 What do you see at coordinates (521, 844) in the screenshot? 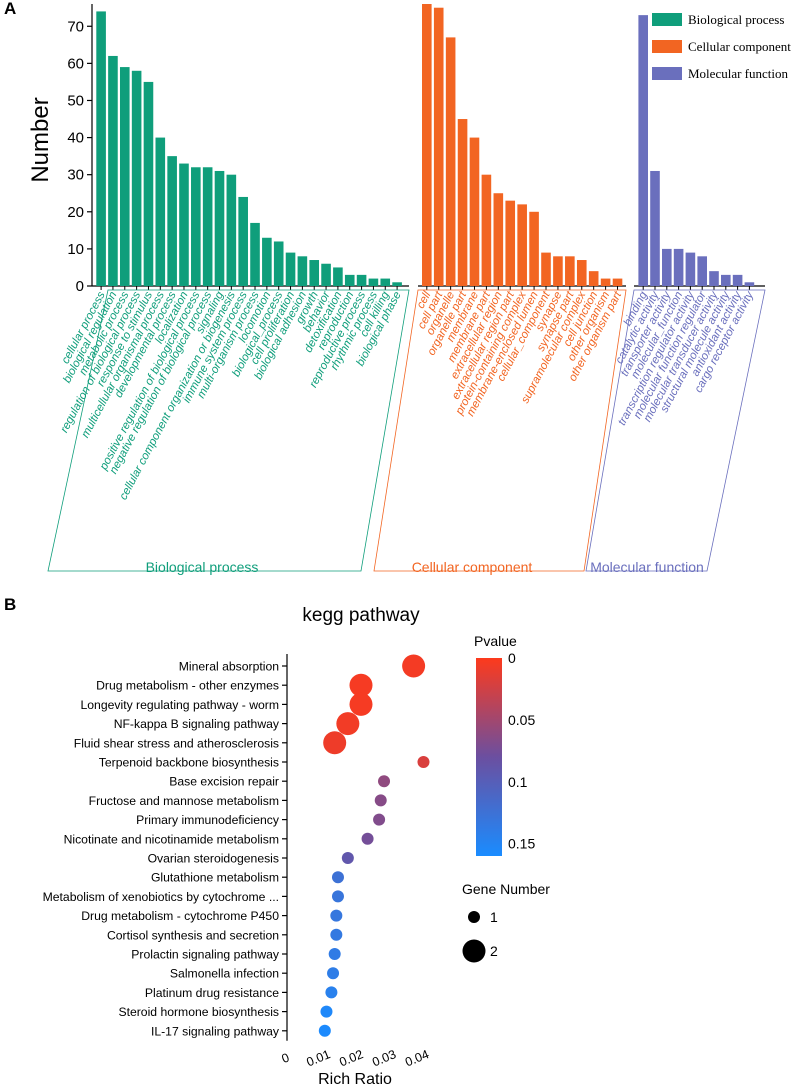
I see `colorbar-tick-label: 0.15` at bounding box center [521, 844].